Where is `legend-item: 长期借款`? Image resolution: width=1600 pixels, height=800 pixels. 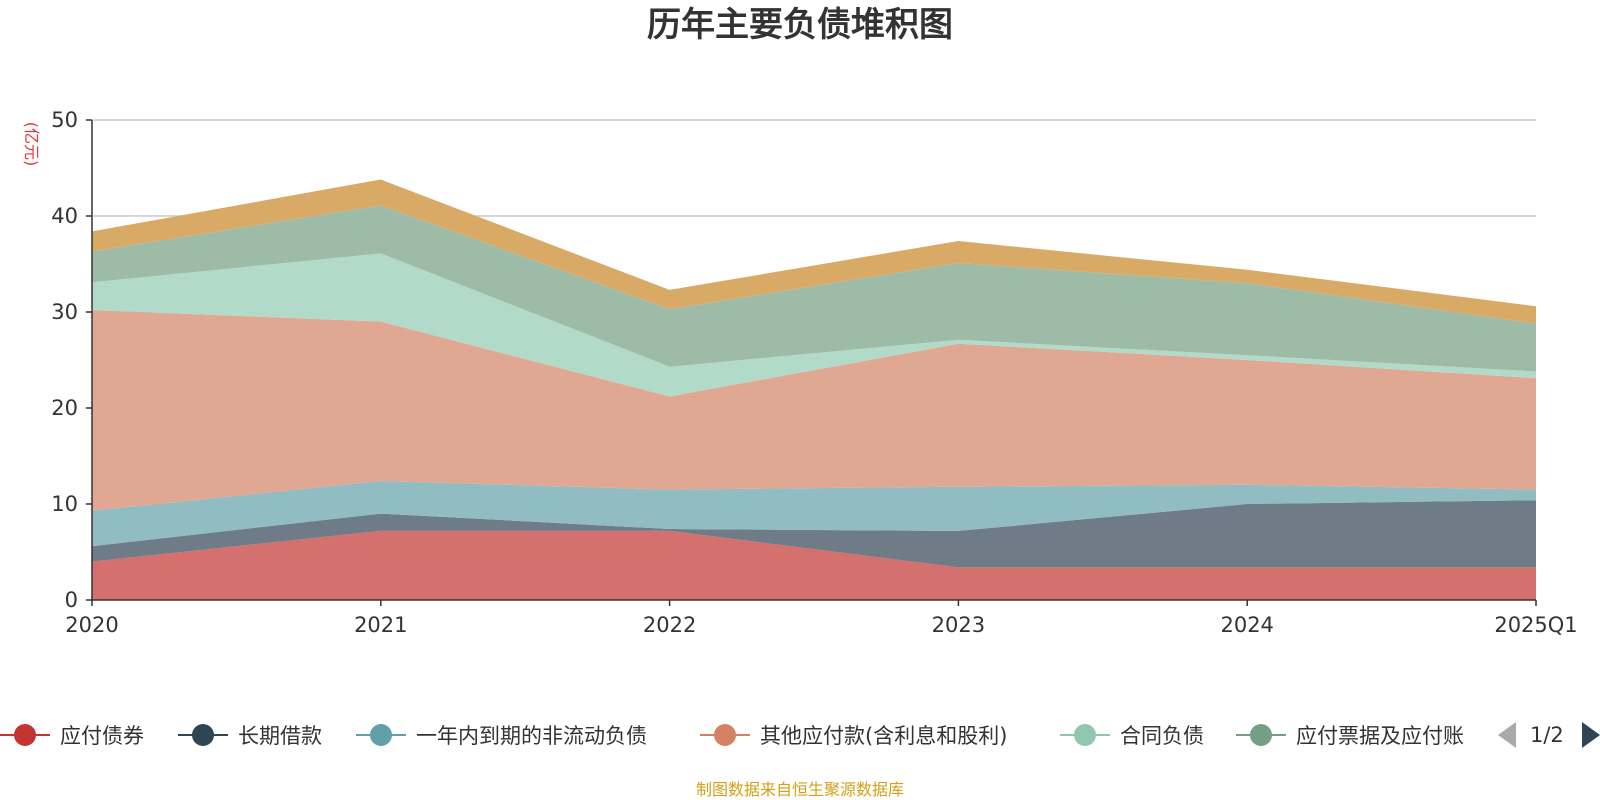
legend-item: 长期借款 is located at coordinates (250, 736).